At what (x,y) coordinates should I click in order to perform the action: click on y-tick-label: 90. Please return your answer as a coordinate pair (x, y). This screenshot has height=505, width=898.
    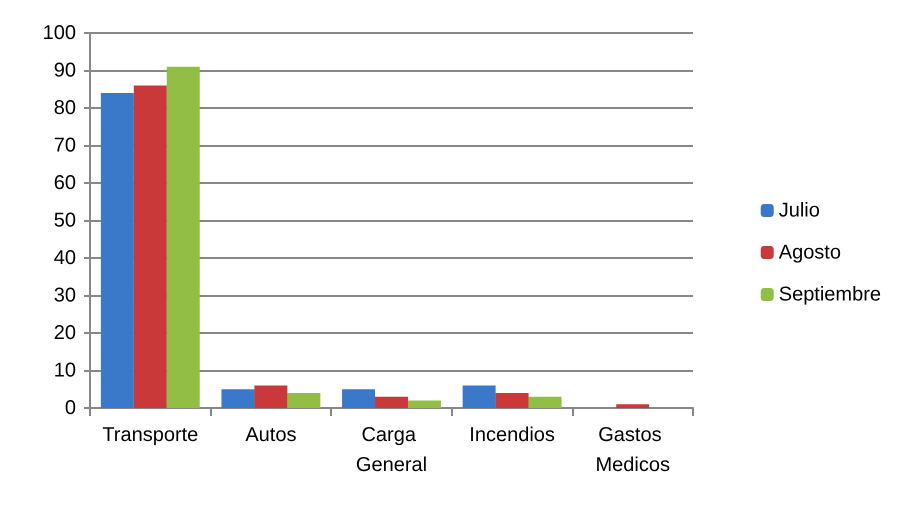
    Looking at the image, I should click on (65, 71).